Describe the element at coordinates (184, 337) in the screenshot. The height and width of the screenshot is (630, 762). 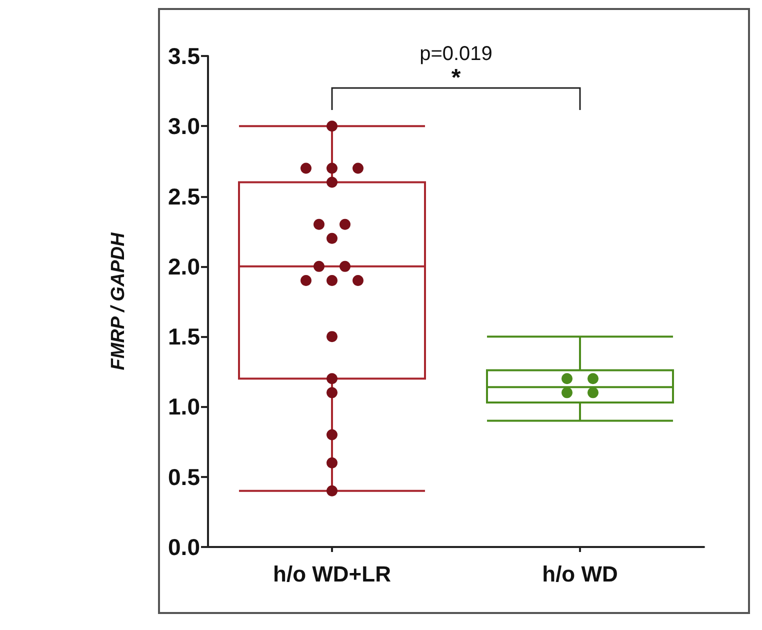
I see `y-tick-label: 1.5` at that location.